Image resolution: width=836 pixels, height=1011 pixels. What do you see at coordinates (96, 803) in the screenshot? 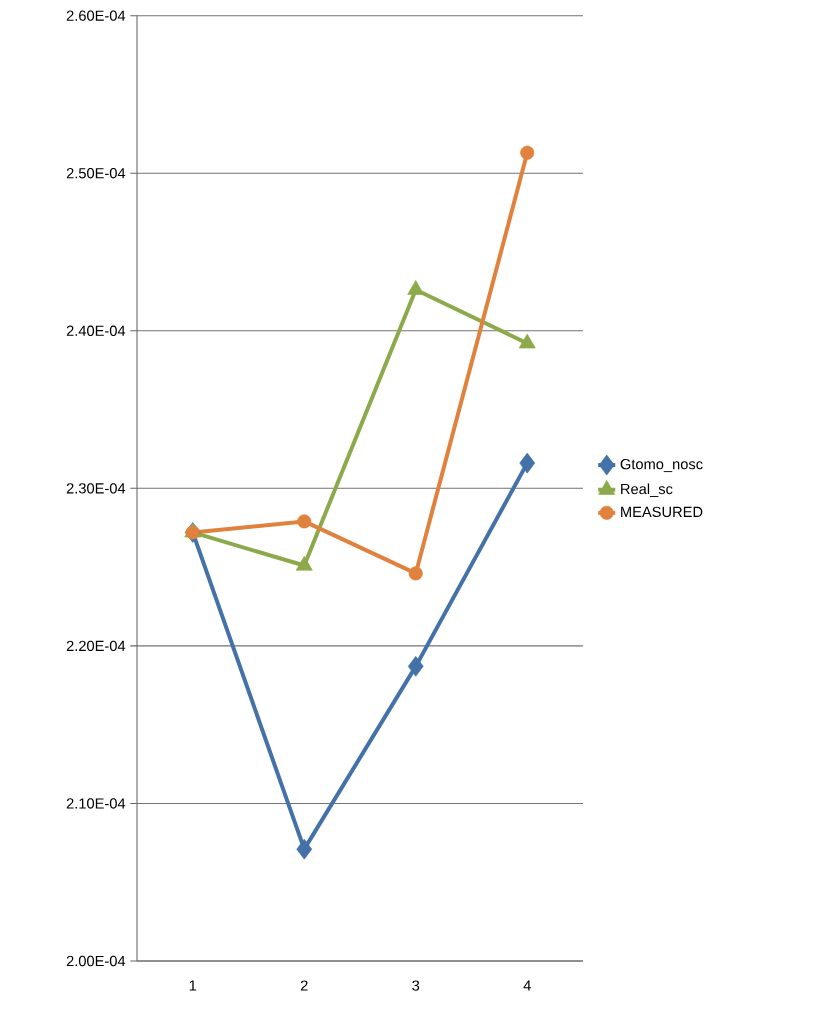
I see `y-tick-label: 2.10E-04` at bounding box center [96, 803].